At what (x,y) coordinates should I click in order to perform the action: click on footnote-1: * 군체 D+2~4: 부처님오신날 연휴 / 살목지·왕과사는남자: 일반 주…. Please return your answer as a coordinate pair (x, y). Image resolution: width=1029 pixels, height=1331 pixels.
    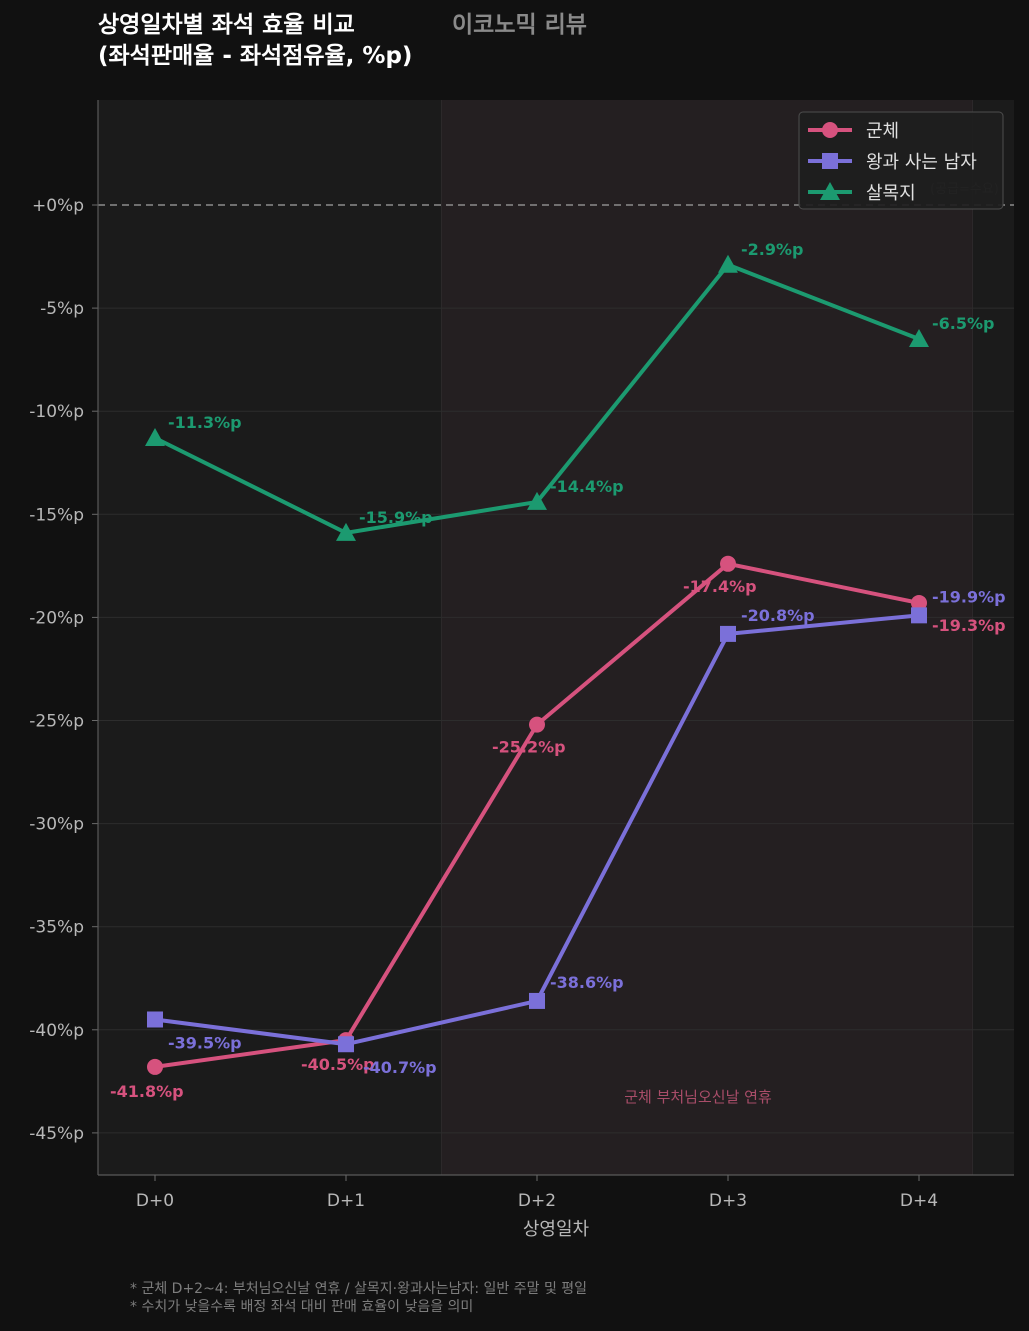
    Looking at the image, I should click on (359, 1289).